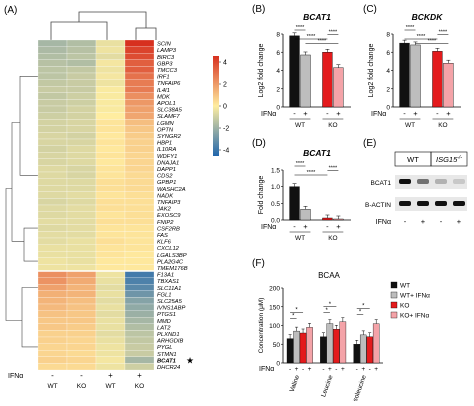 The width and height of the screenshot is (474, 406). Describe the element at coordinates (449, 159) in the screenshot. I see `group-box-ko` at that location.